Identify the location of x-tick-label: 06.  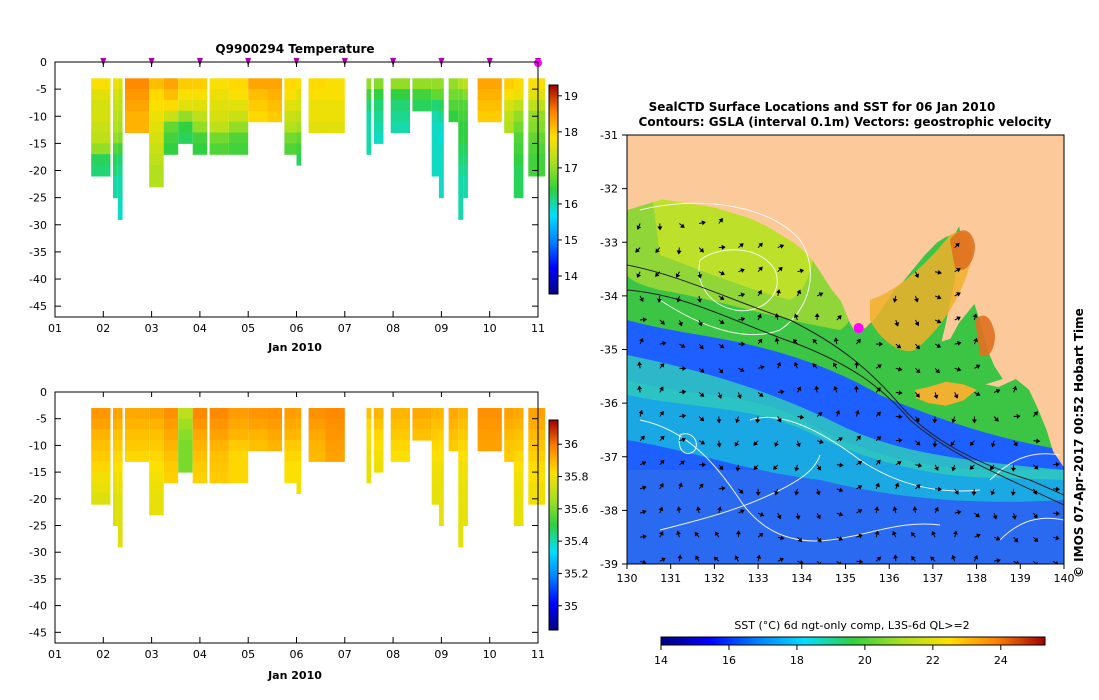
(297, 654).